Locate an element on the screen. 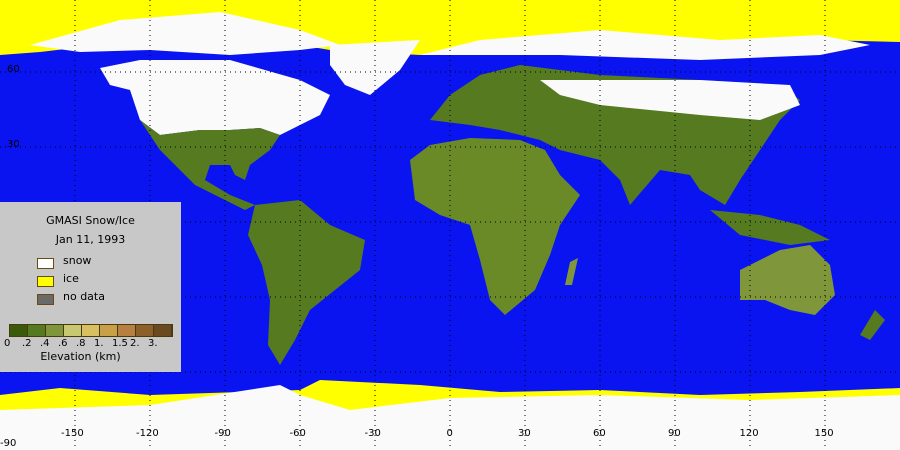  lon-label: 90 is located at coordinates (674, 433).